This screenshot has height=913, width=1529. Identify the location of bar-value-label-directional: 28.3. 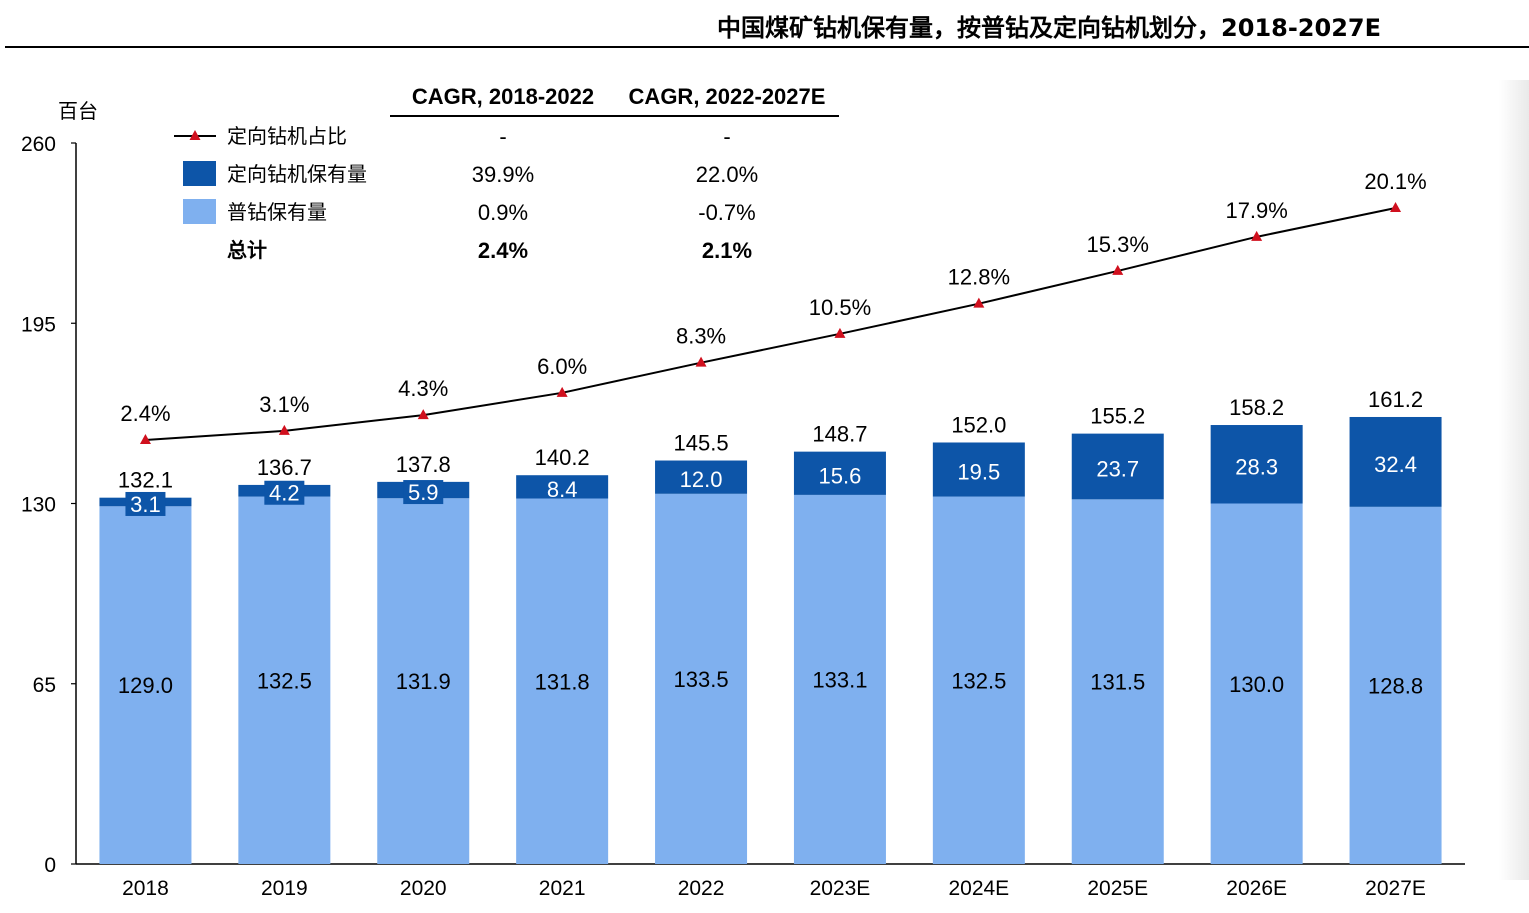
(1256, 466).